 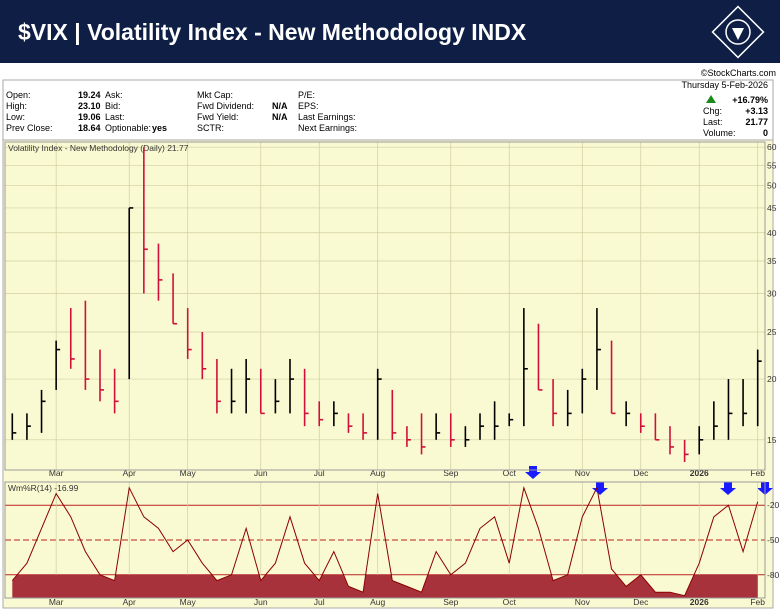 What do you see at coordinates (772, 147) in the screenshot?
I see `y-tick-label: 60` at bounding box center [772, 147].